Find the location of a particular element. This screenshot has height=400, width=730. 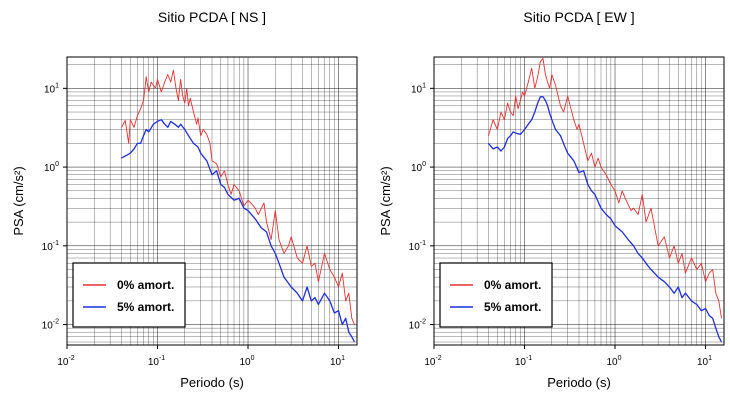

chart-title: Sitio PCDA [ NS ] is located at coordinates (212, 17).